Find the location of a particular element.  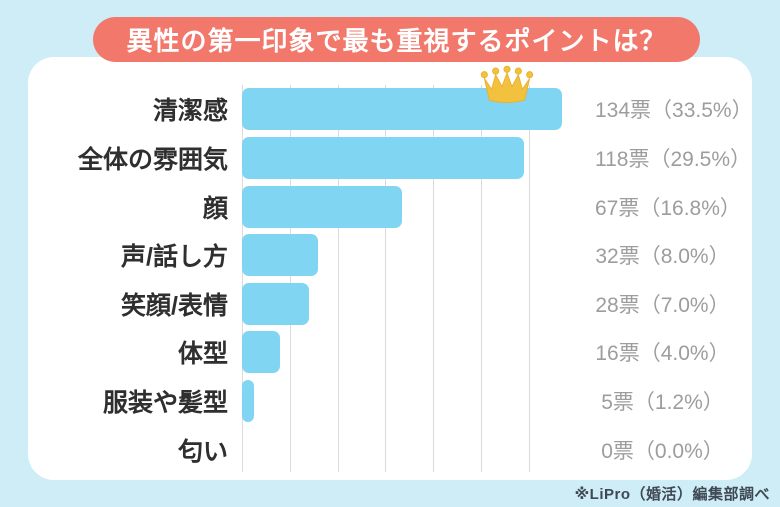

chart-row: 匂い 0票（0.0%） is located at coordinates (390, 449).